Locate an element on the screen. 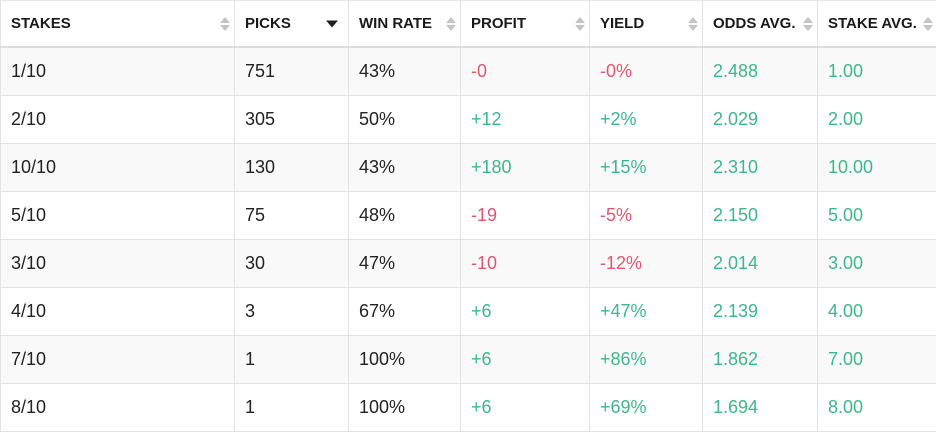 The height and width of the screenshot is (433, 936). column-header-stake-avg: STAKE AVG. is located at coordinates (876, 24).